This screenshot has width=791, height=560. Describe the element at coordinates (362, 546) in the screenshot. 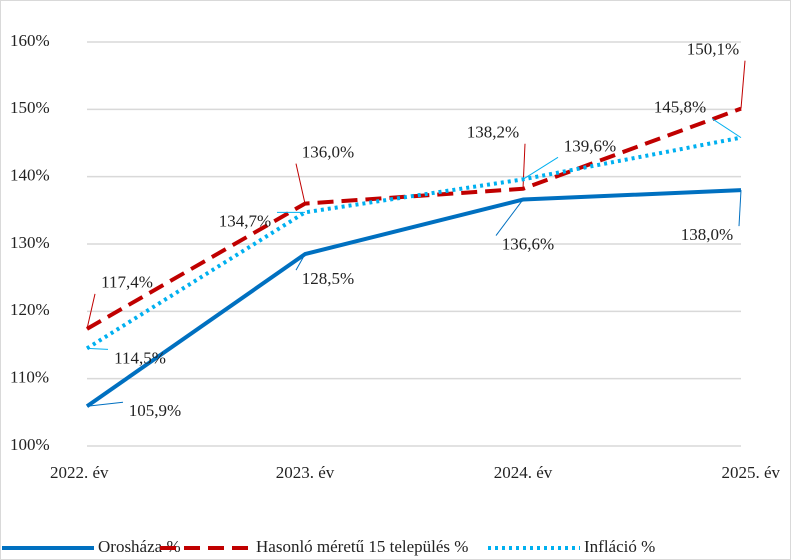

I see `legend-label: Hasonló méretű 15 település %` at that location.